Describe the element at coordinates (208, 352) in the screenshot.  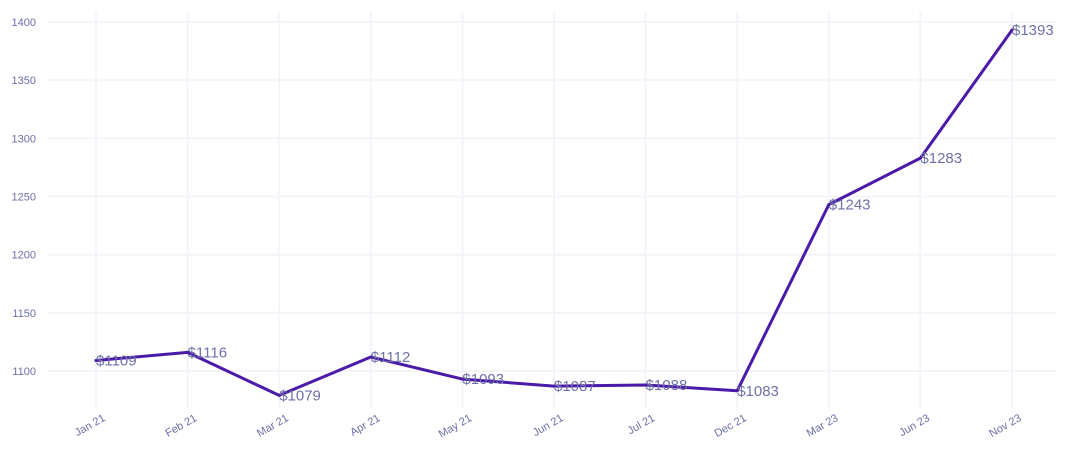
I see `data-label-1: $1116` at that location.